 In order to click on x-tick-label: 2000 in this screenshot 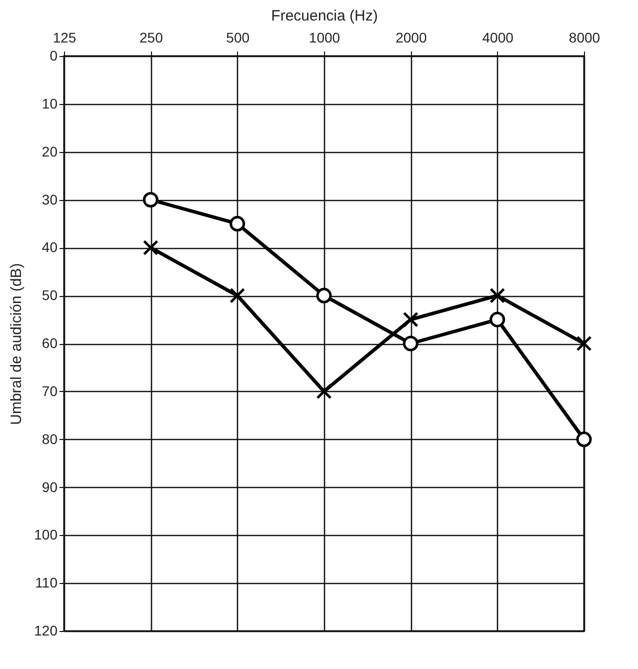, I will do `click(411, 38)`.